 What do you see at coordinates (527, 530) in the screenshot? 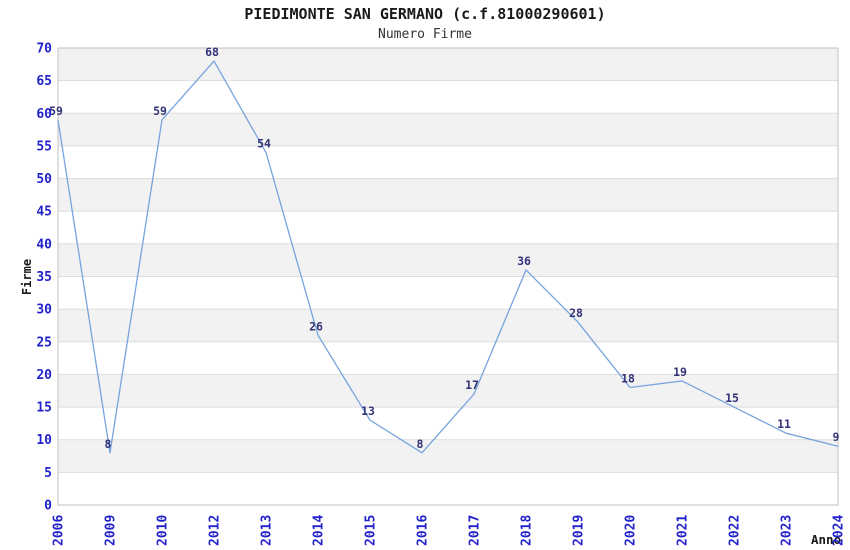
I see `x-tick-label: 2018` at bounding box center [527, 530].